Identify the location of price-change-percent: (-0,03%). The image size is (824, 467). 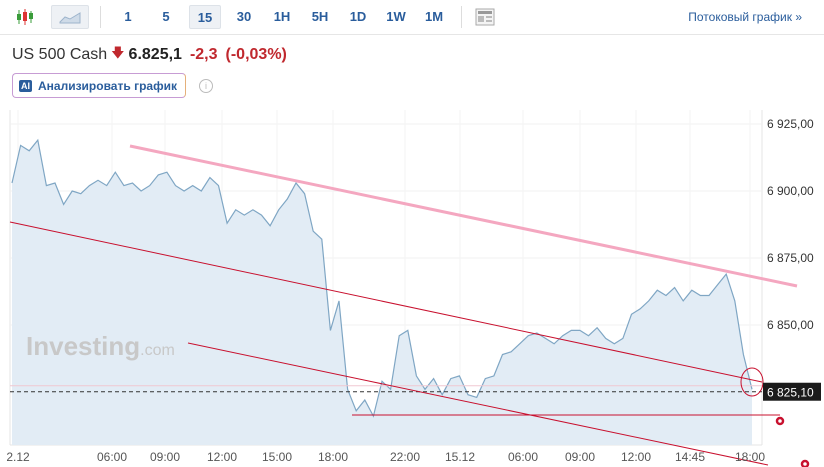
(256, 54).